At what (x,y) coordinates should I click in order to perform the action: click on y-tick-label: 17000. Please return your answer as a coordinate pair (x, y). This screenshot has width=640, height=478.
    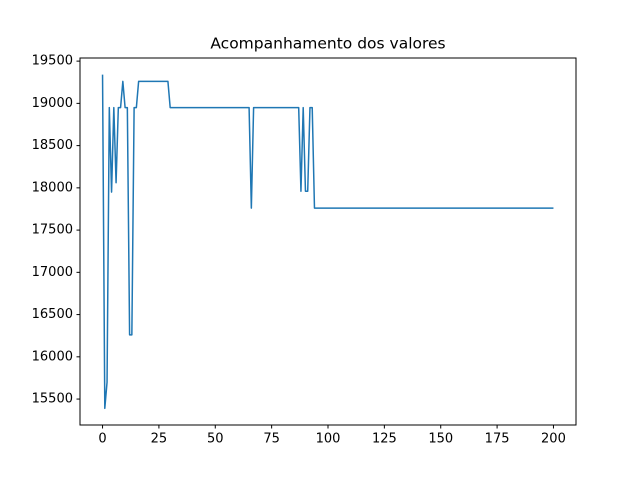
    Looking at the image, I should click on (52, 272).